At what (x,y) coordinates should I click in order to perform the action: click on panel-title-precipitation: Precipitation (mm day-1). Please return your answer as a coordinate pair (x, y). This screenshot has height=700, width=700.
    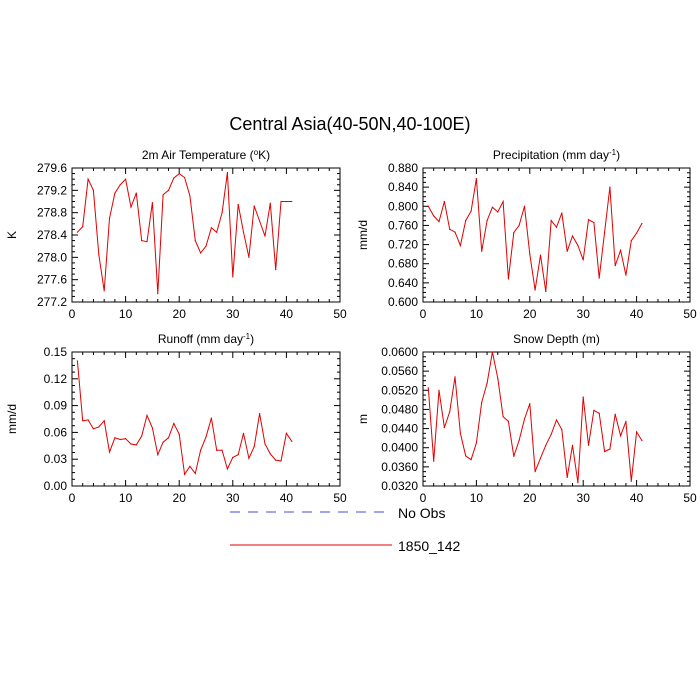
    Looking at the image, I should click on (556, 155).